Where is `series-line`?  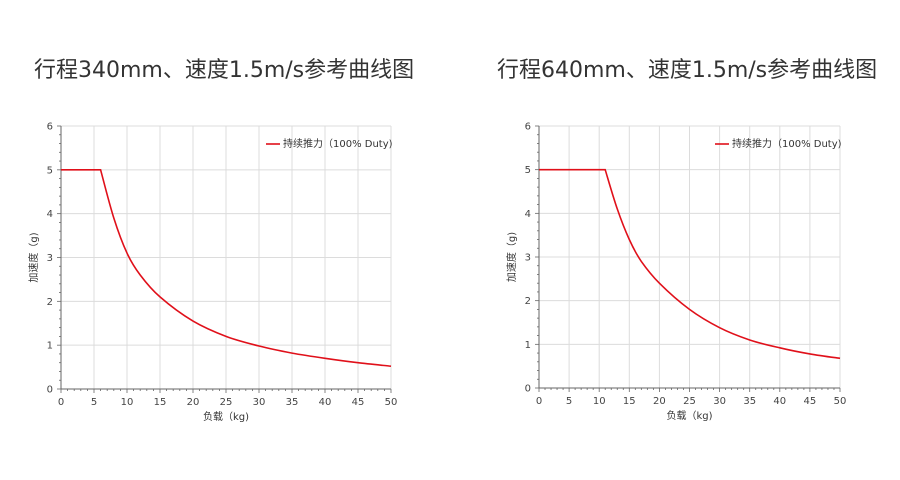 series-line is located at coordinates (690, 264).